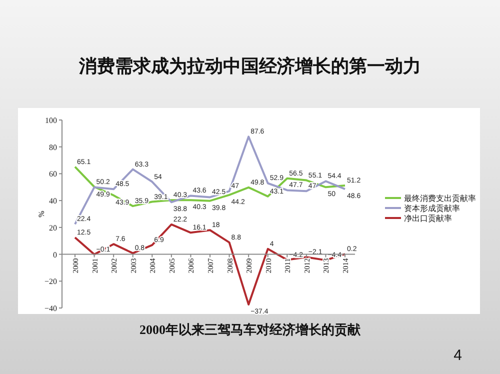  What do you see at coordinates (41, 214) in the screenshot?
I see `y-axis-title: %` at bounding box center [41, 214].